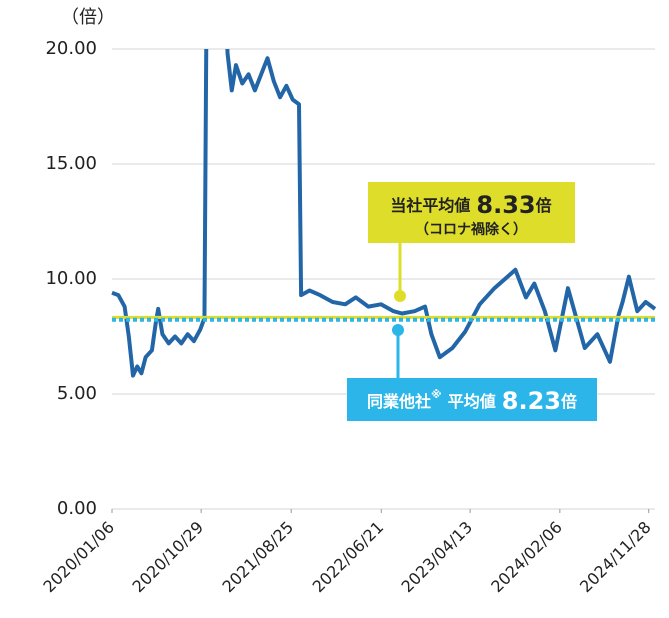 The image size is (669, 618). I want to click on x-tick-label: 2020/10/29, so click(168, 557).